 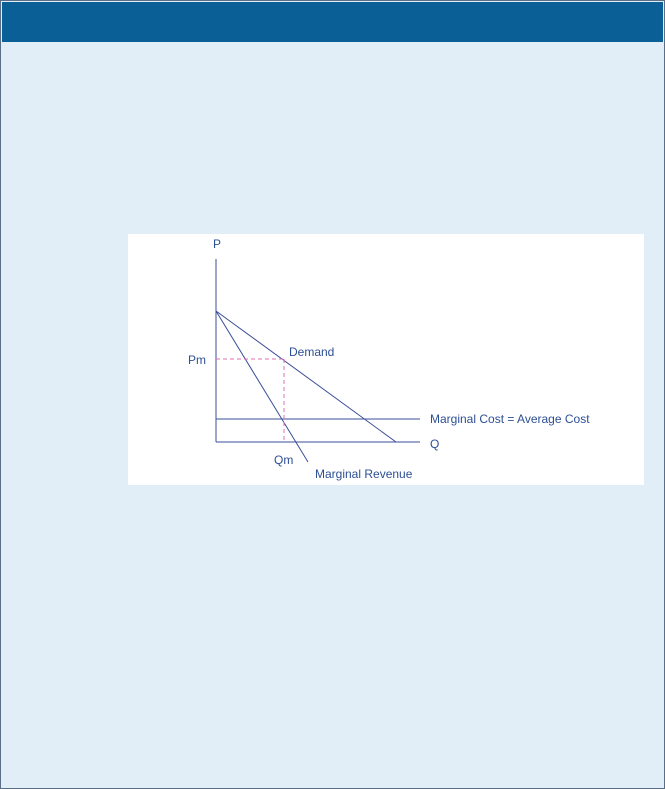 I want to click on demand-curve, so click(x=306, y=376).